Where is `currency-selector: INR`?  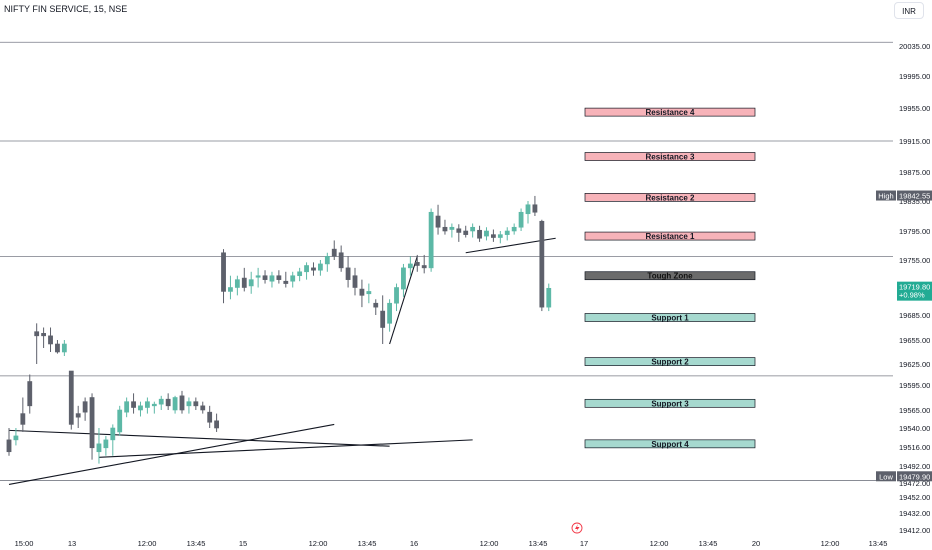
currency-selector: INR is located at coordinates (909, 10).